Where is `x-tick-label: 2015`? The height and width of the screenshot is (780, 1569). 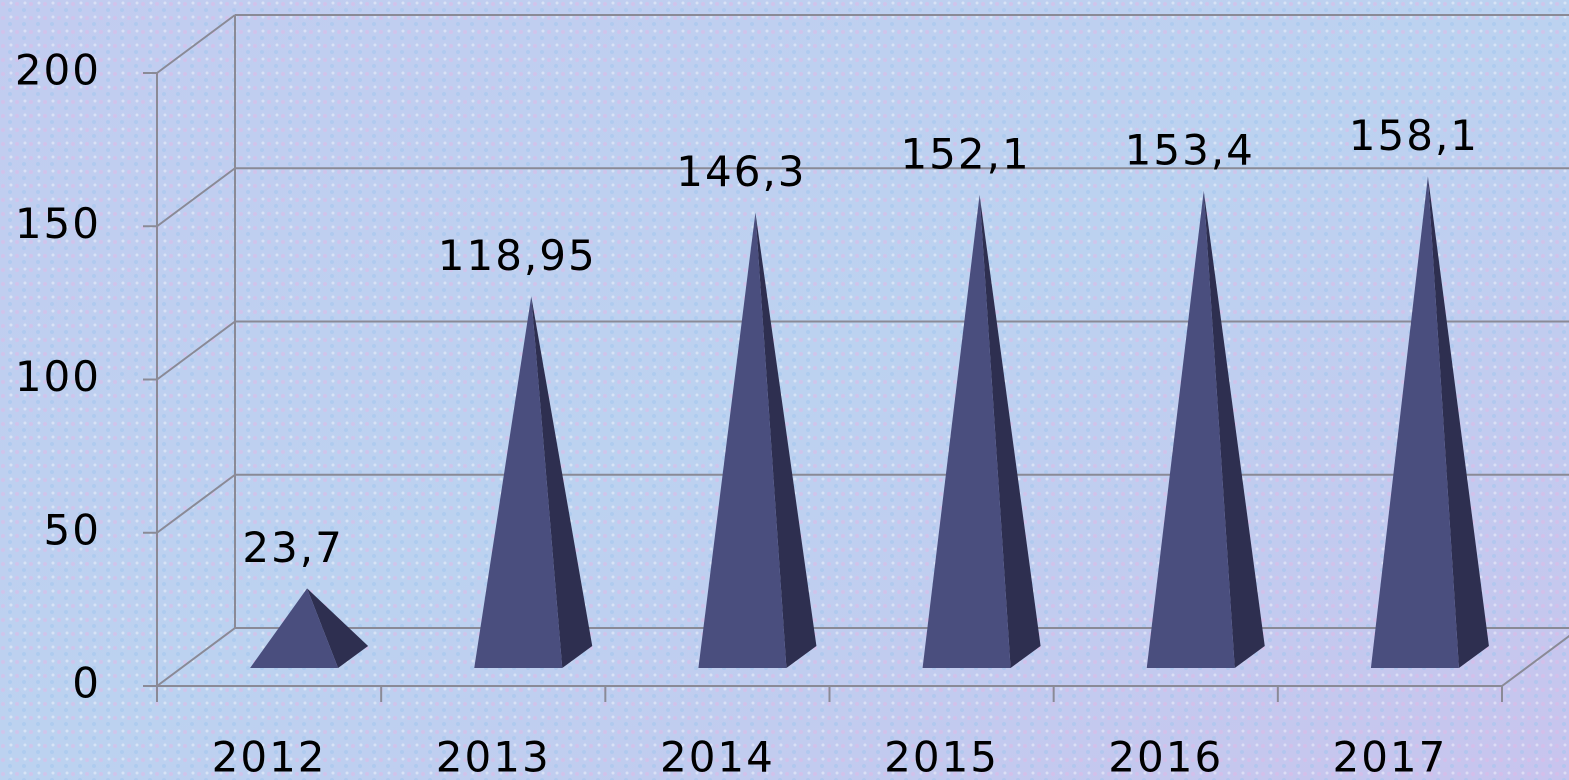
x-tick-label: 2015 is located at coordinates (941, 756).